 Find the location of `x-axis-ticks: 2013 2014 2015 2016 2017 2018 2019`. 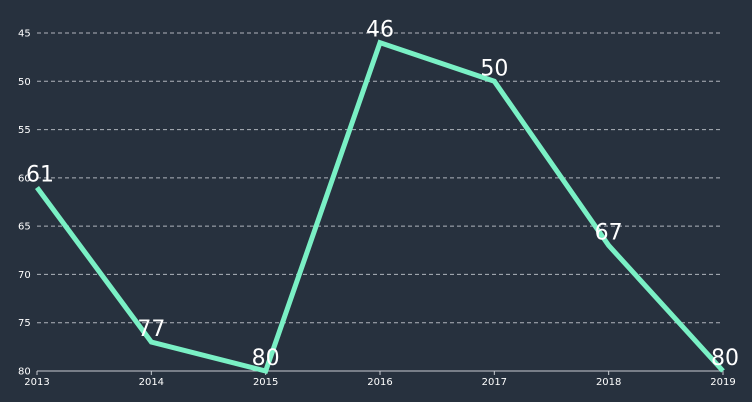

x-axis-ticks: 2013 2014 2015 2016 2017 2018 2019 is located at coordinates (380, 379).